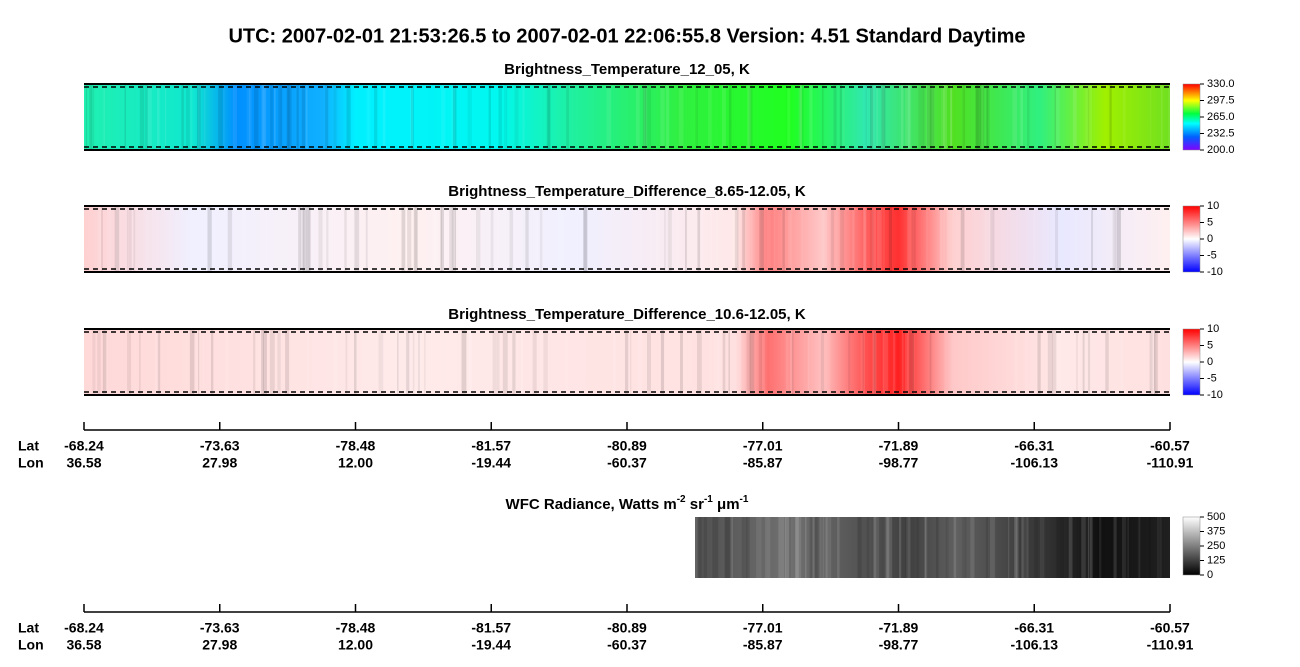 The width and height of the screenshot is (1300, 667). What do you see at coordinates (726, 504) in the screenshot?
I see `title-part: μm` at bounding box center [726, 504].